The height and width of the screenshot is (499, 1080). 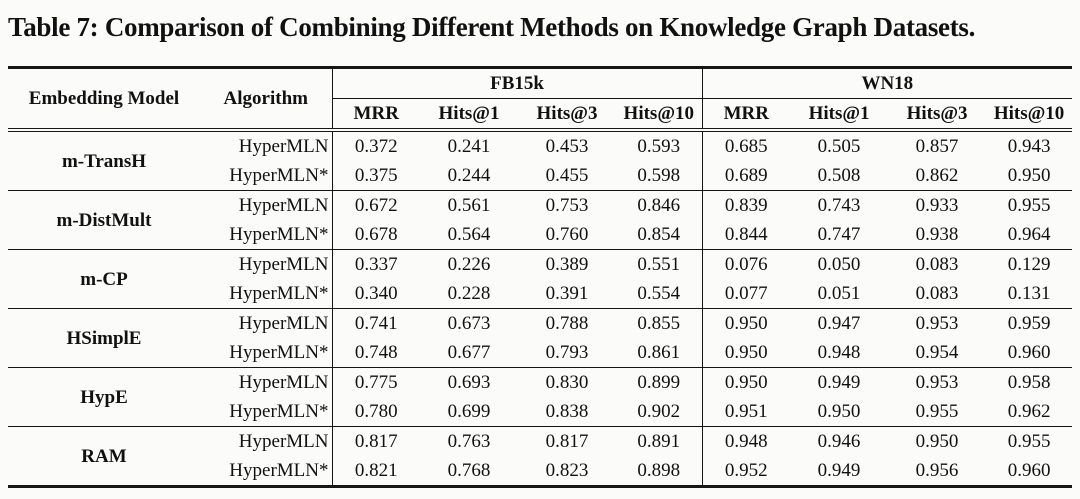 What do you see at coordinates (839, 115) in the screenshot?
I see `metric-header-wn18-hits1: Hits@1` at bounding box center [839, 115].